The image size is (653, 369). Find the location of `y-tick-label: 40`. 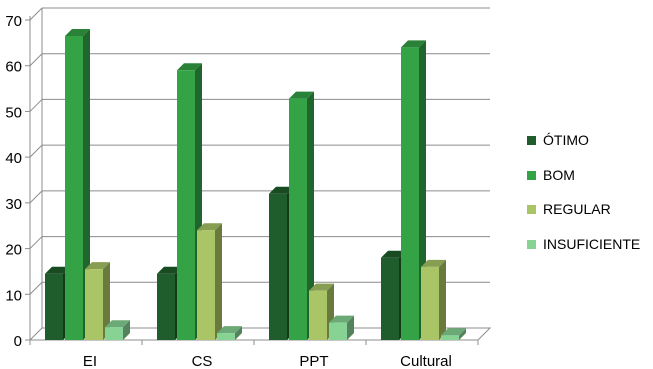

y-tick-label: 40 is located at coordinates (13, 158).